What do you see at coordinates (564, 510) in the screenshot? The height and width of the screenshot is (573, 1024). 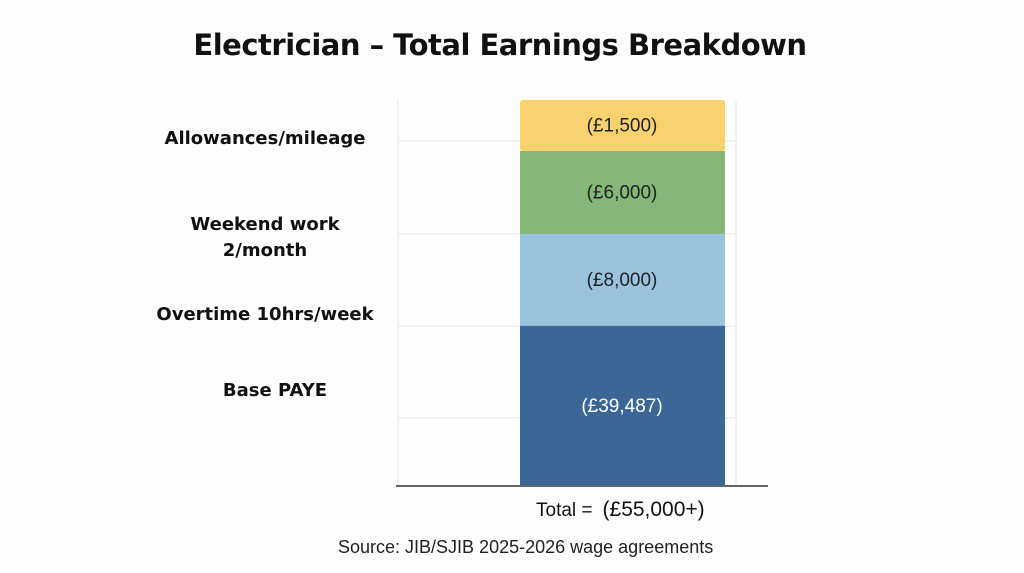 I see `total-text: Total =` at bounding box center [564, 510].